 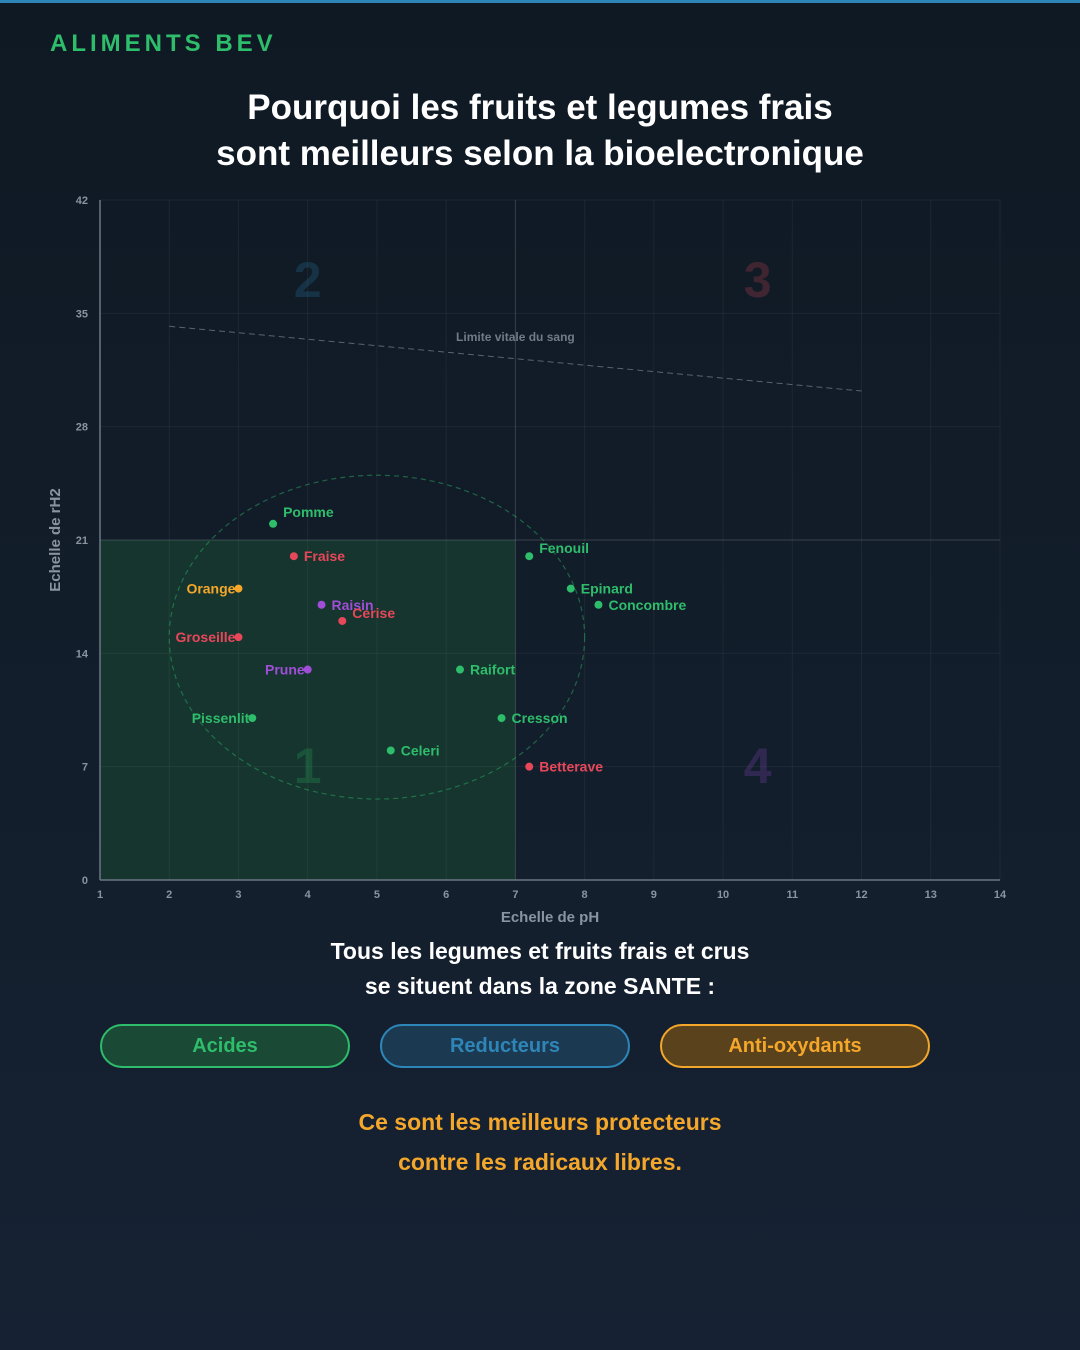 I want to click on y-tick-label: 7, so click(x=85, y=768).